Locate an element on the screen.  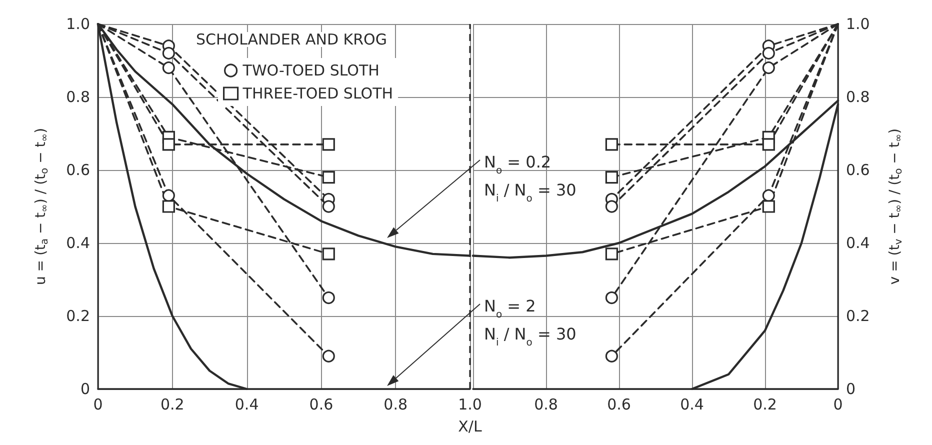
y-tick-label: 0.2 is located at coordinates (78, 316).